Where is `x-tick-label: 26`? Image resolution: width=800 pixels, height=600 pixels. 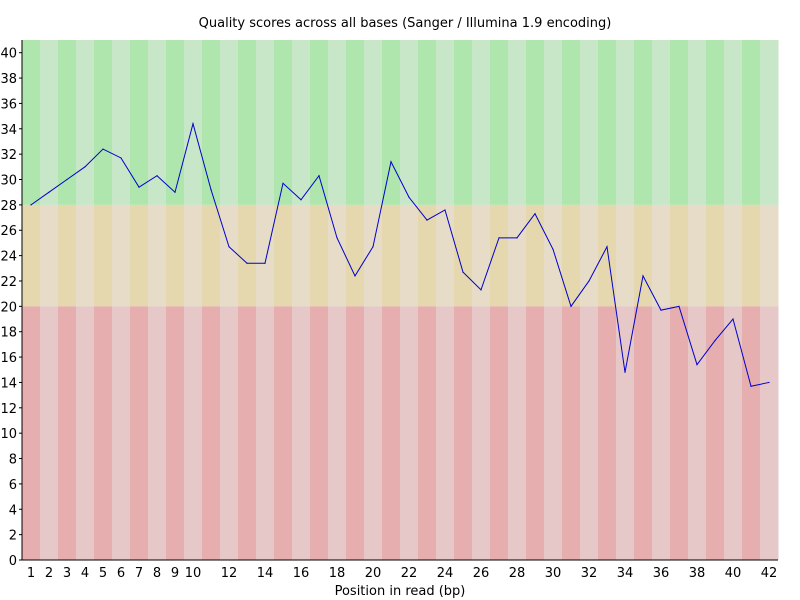
x-tick-label: 26 is located at coordinates (481, 573).